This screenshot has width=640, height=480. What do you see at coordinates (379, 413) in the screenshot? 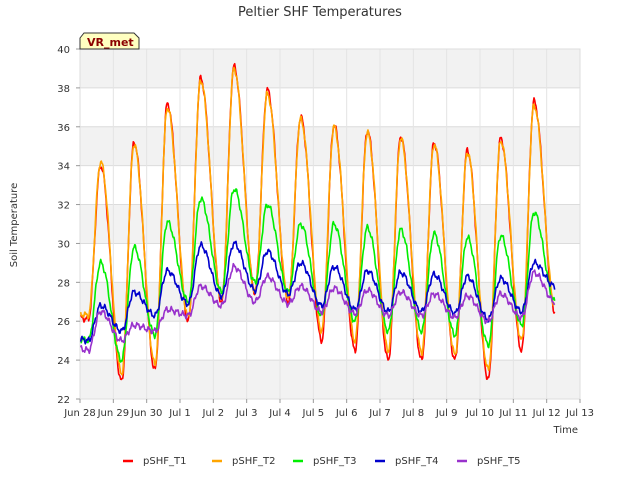
I see `x-tick-label: Jul 7` at bounding box center [379, 413].